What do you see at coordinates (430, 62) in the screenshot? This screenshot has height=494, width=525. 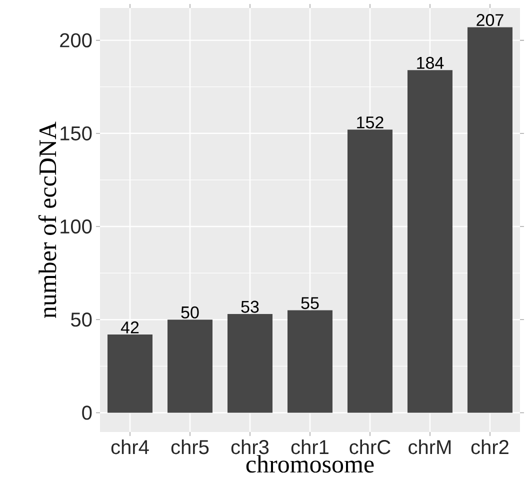 I see `data-label: 184` at bounding box center [430, 62].